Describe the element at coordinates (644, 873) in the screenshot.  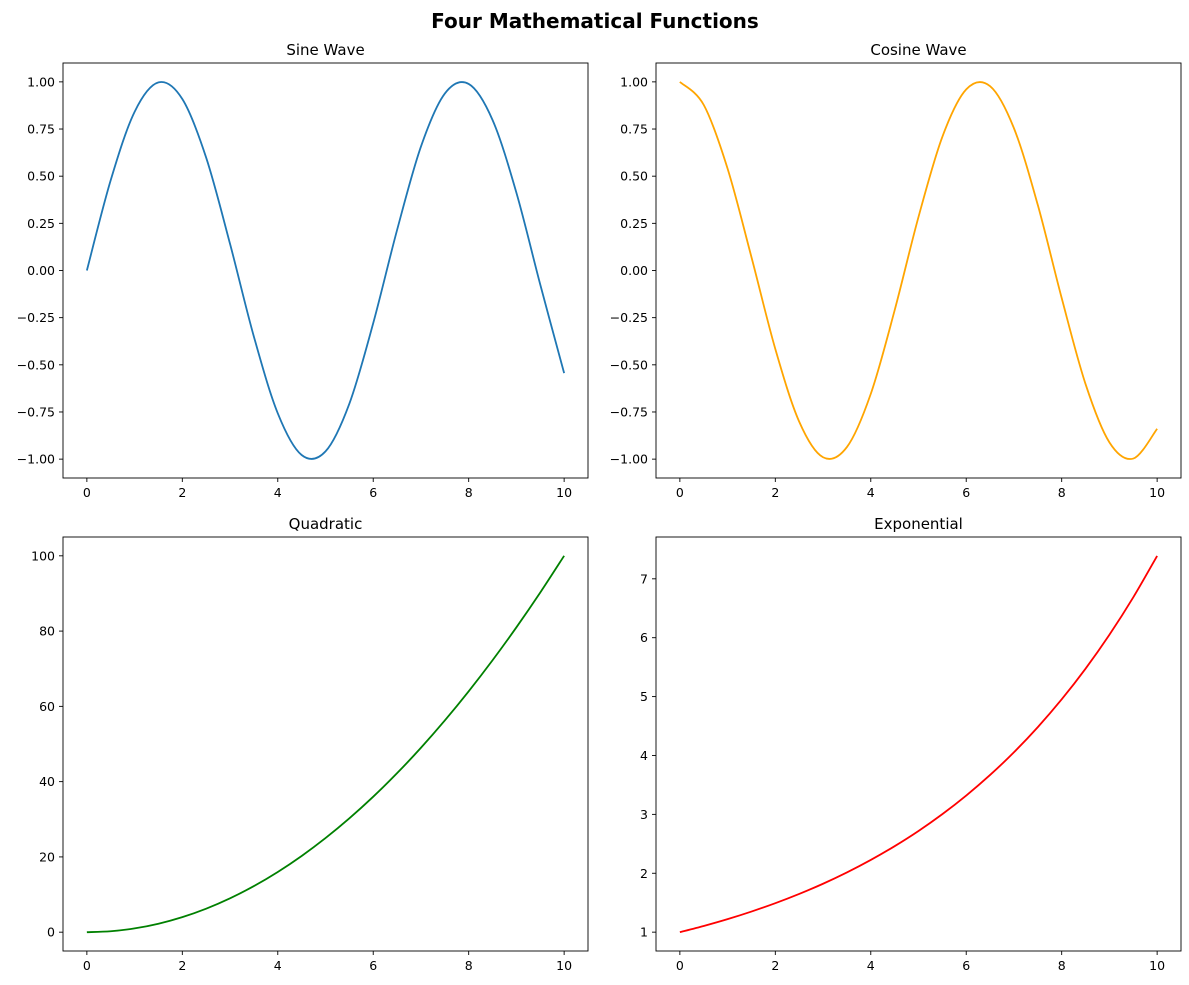
I see `y-tick-label: 2` at that location.